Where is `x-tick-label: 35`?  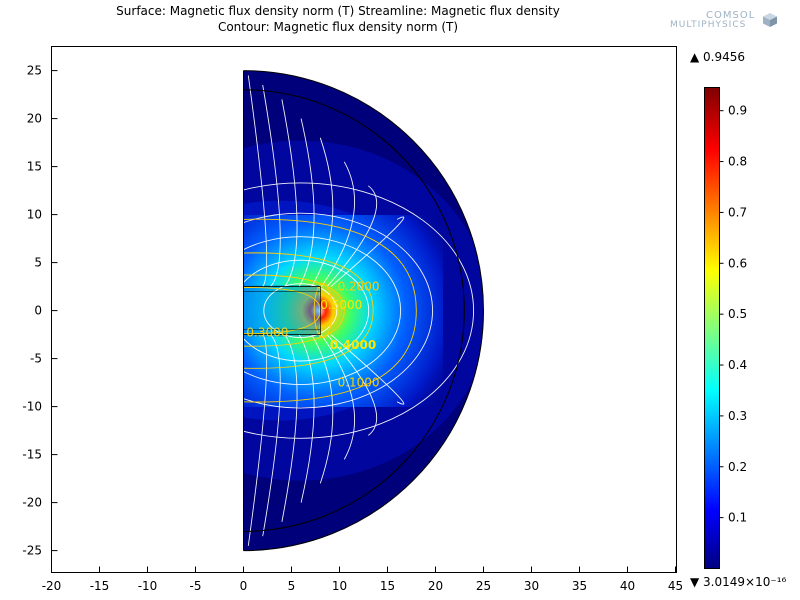
x-tick-label: 35 is located at coordinates (579, 586).